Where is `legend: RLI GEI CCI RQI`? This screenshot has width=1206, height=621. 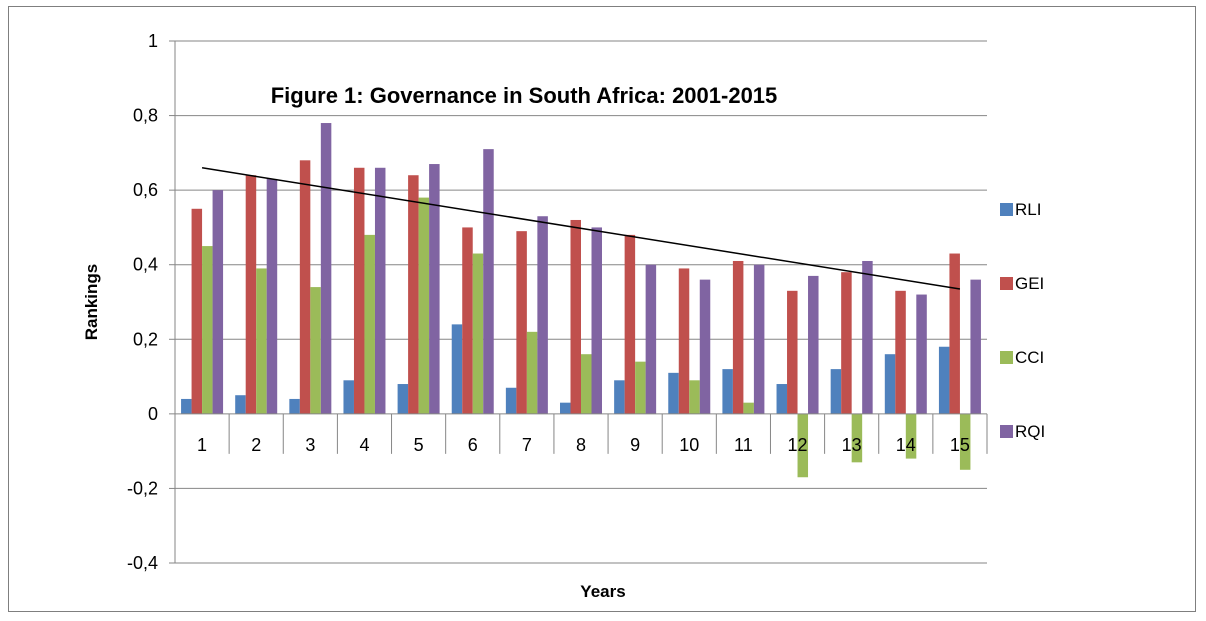
legend: RLI GEI CCI RQI is located at coordinates (1022, 320).